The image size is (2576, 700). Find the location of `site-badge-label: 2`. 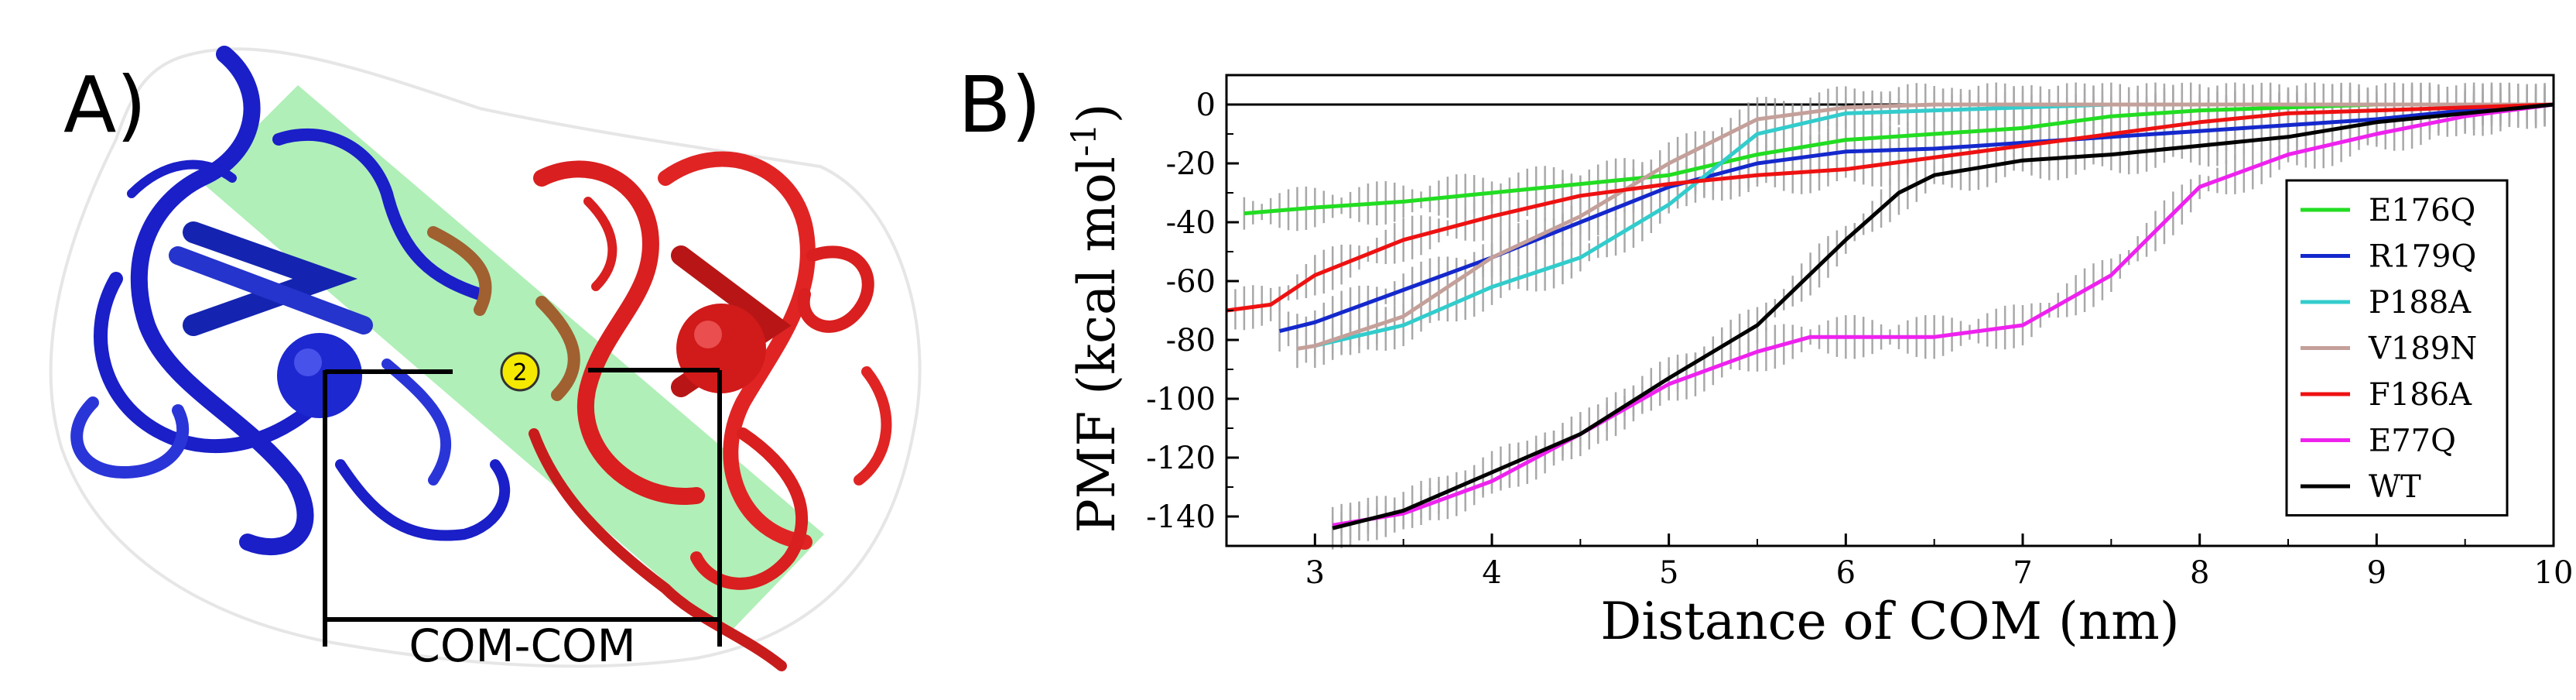

site-badge-label: 2 is located at coordinates (520, 372).